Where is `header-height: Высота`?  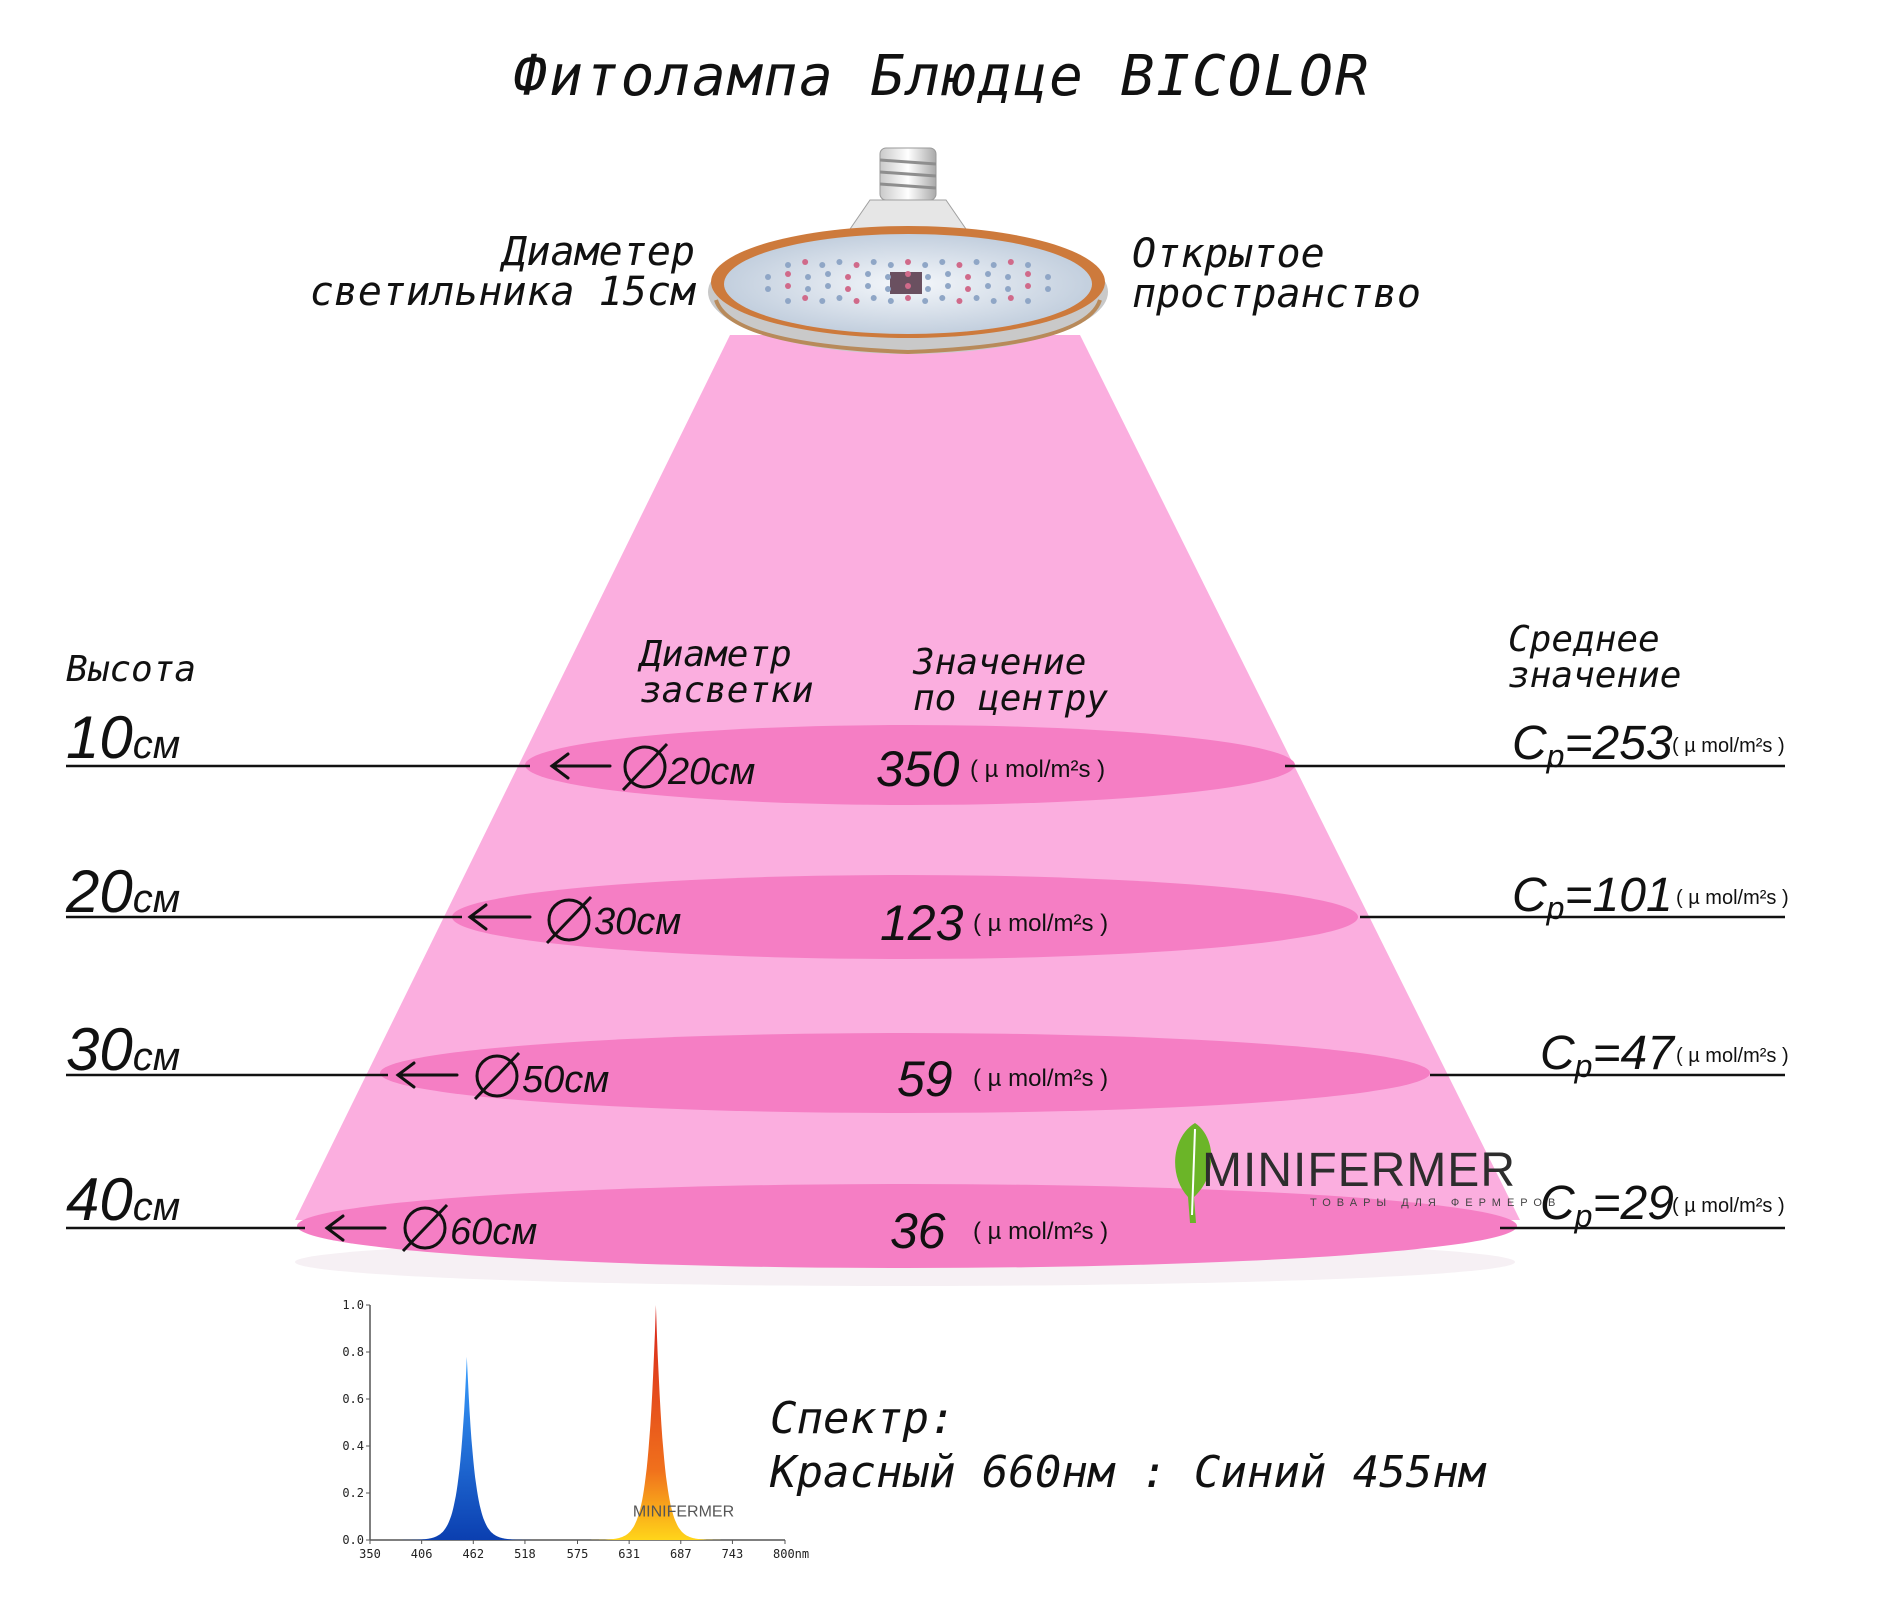
header-height: Высота is located at coordinates (131, 669).